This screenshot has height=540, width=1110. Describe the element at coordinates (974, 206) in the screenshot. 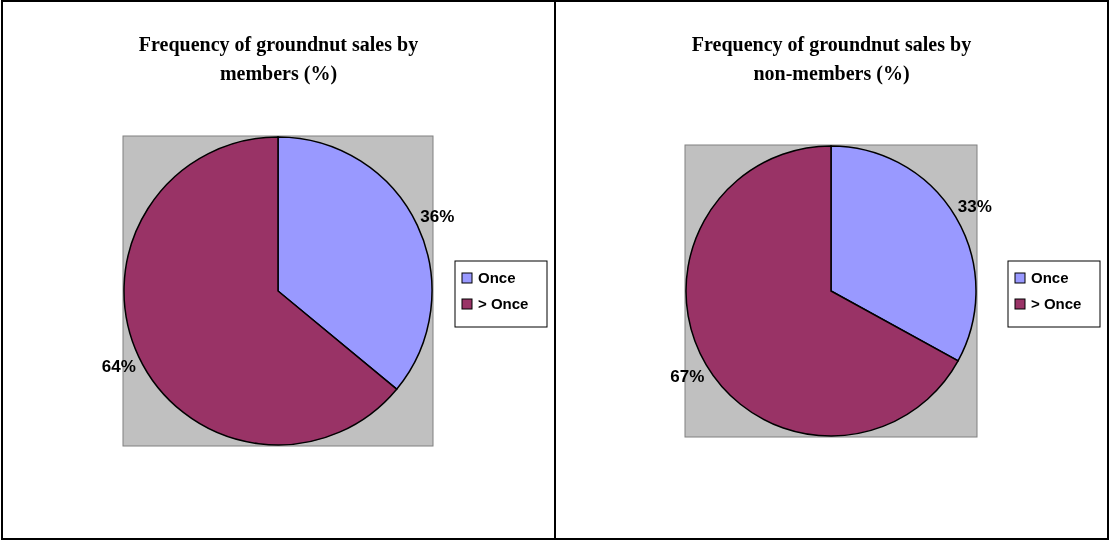

I see `data-label: 33%` at that location.